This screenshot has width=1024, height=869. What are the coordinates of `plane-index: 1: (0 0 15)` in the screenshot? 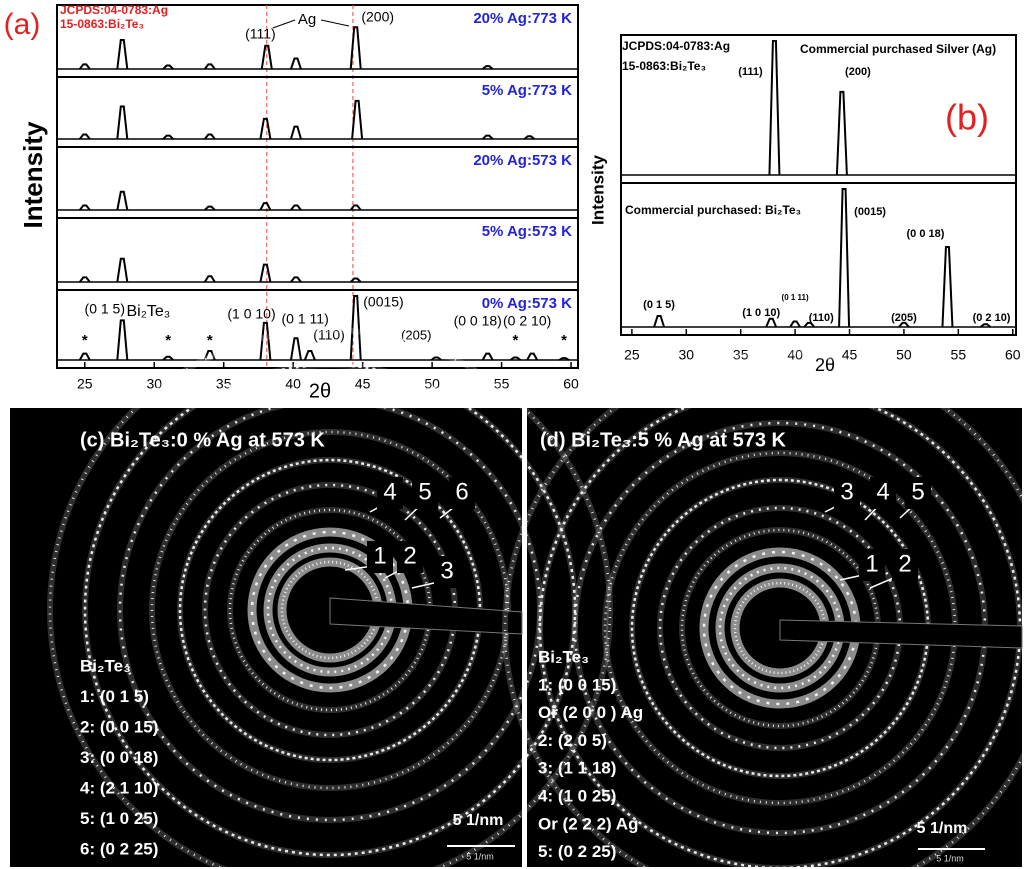 It's located at (577, 684).